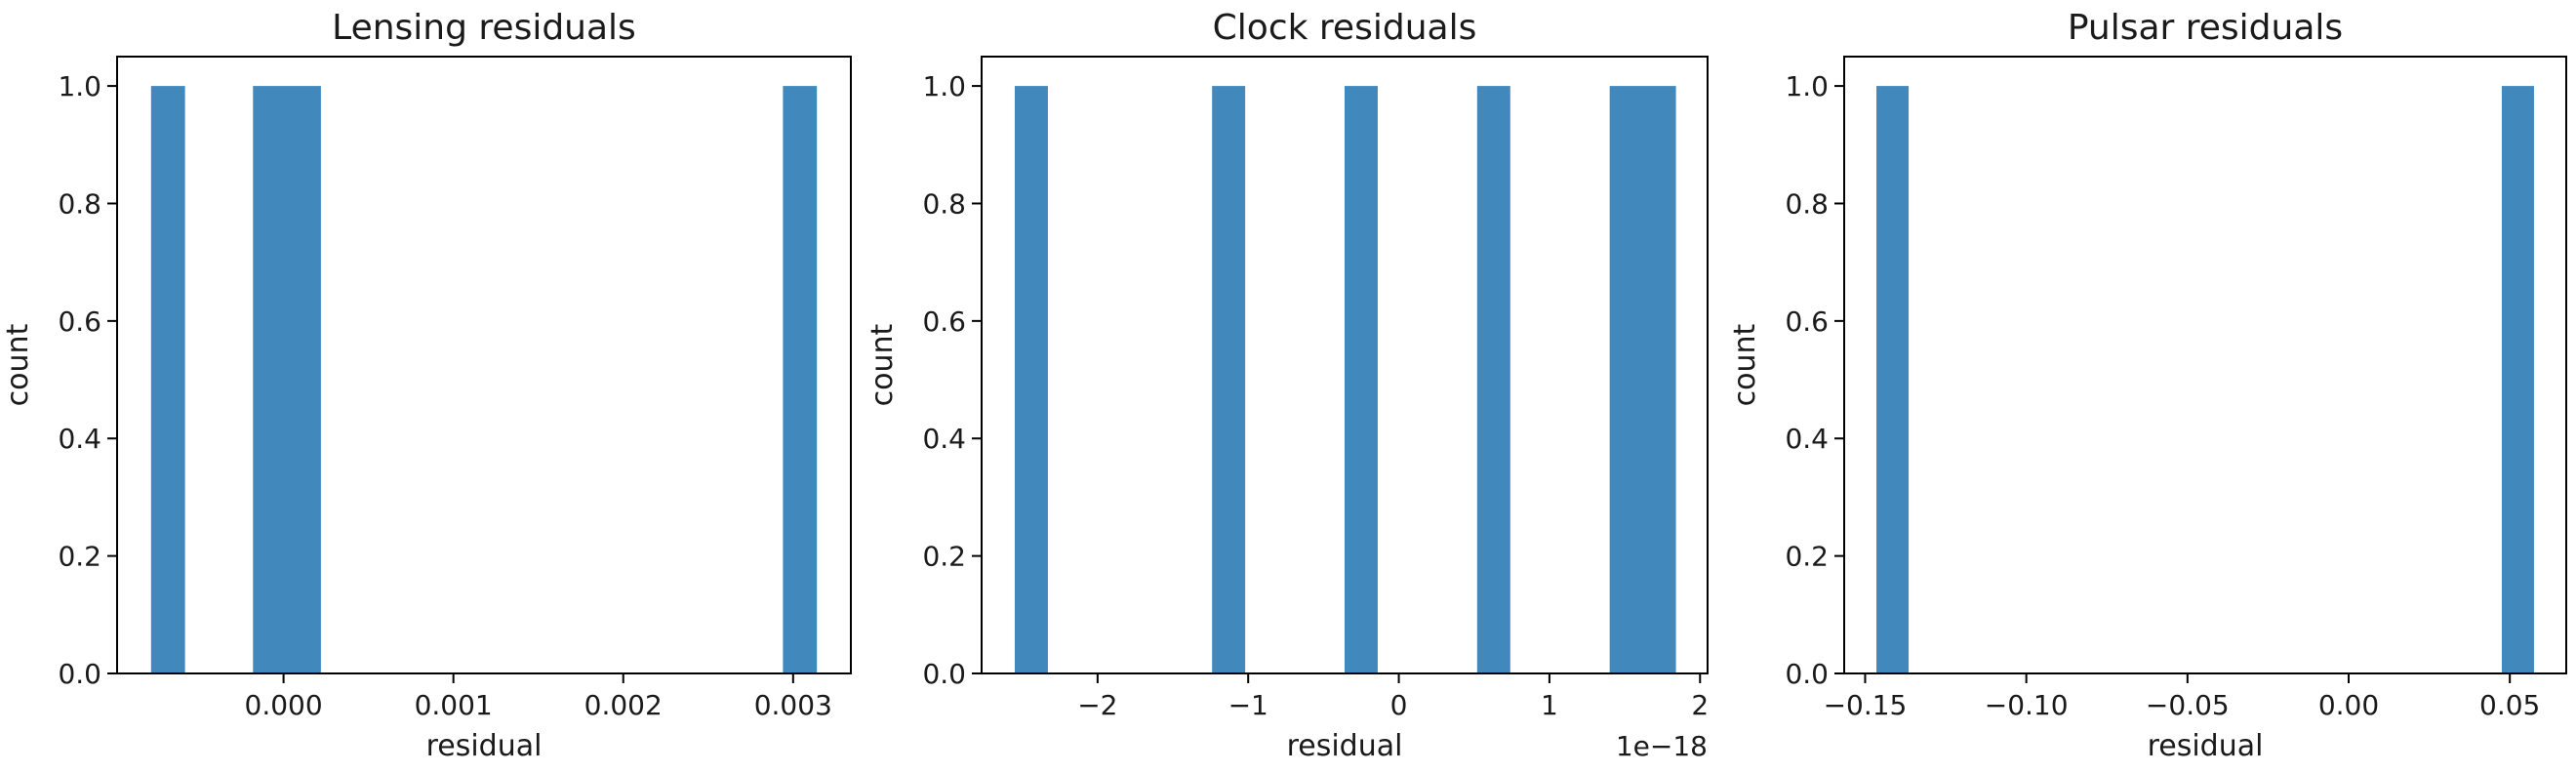 The width and height of the screenshot is (2576, 773). I want to click on x-tick-label: 0.000, so click(284, 705).